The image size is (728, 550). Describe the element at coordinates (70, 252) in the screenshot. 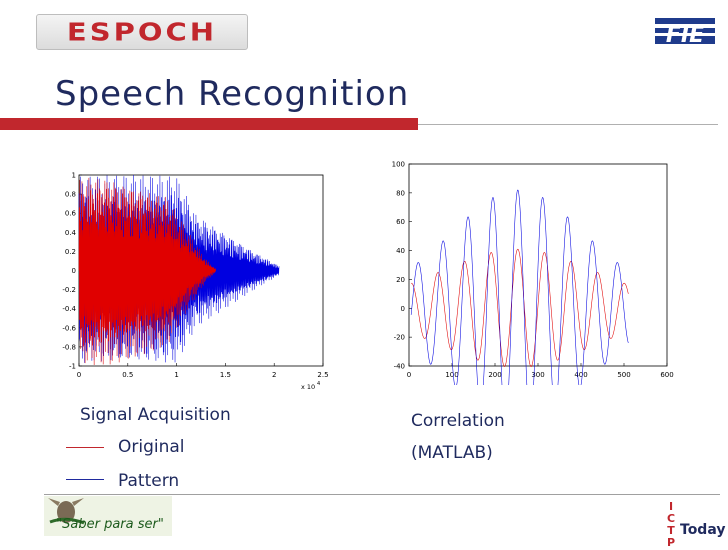

I see `signal-y-tick-label: 0.2` at that location.